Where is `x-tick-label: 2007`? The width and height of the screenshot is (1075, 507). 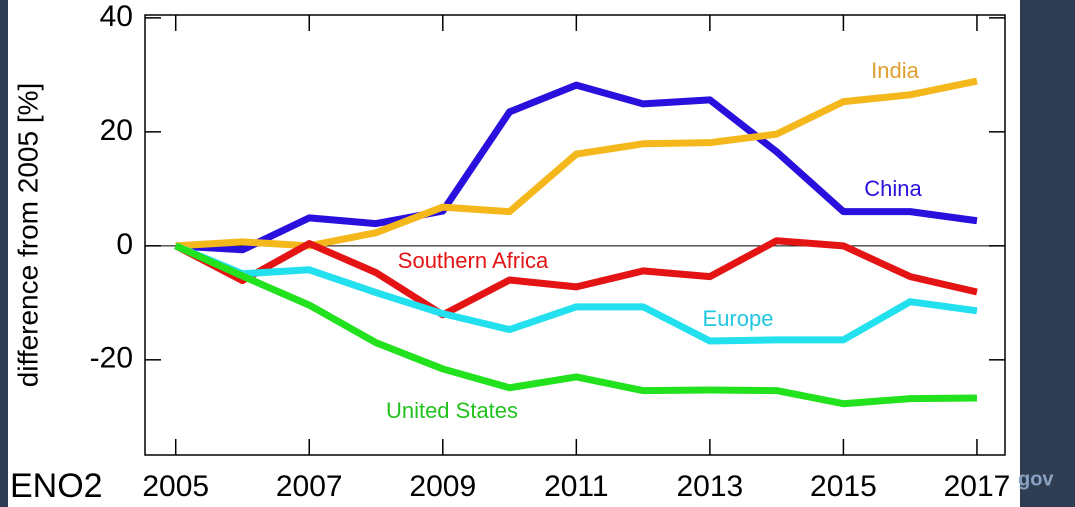 x-tick-label: 2007 is located at coordinates (309, 486).